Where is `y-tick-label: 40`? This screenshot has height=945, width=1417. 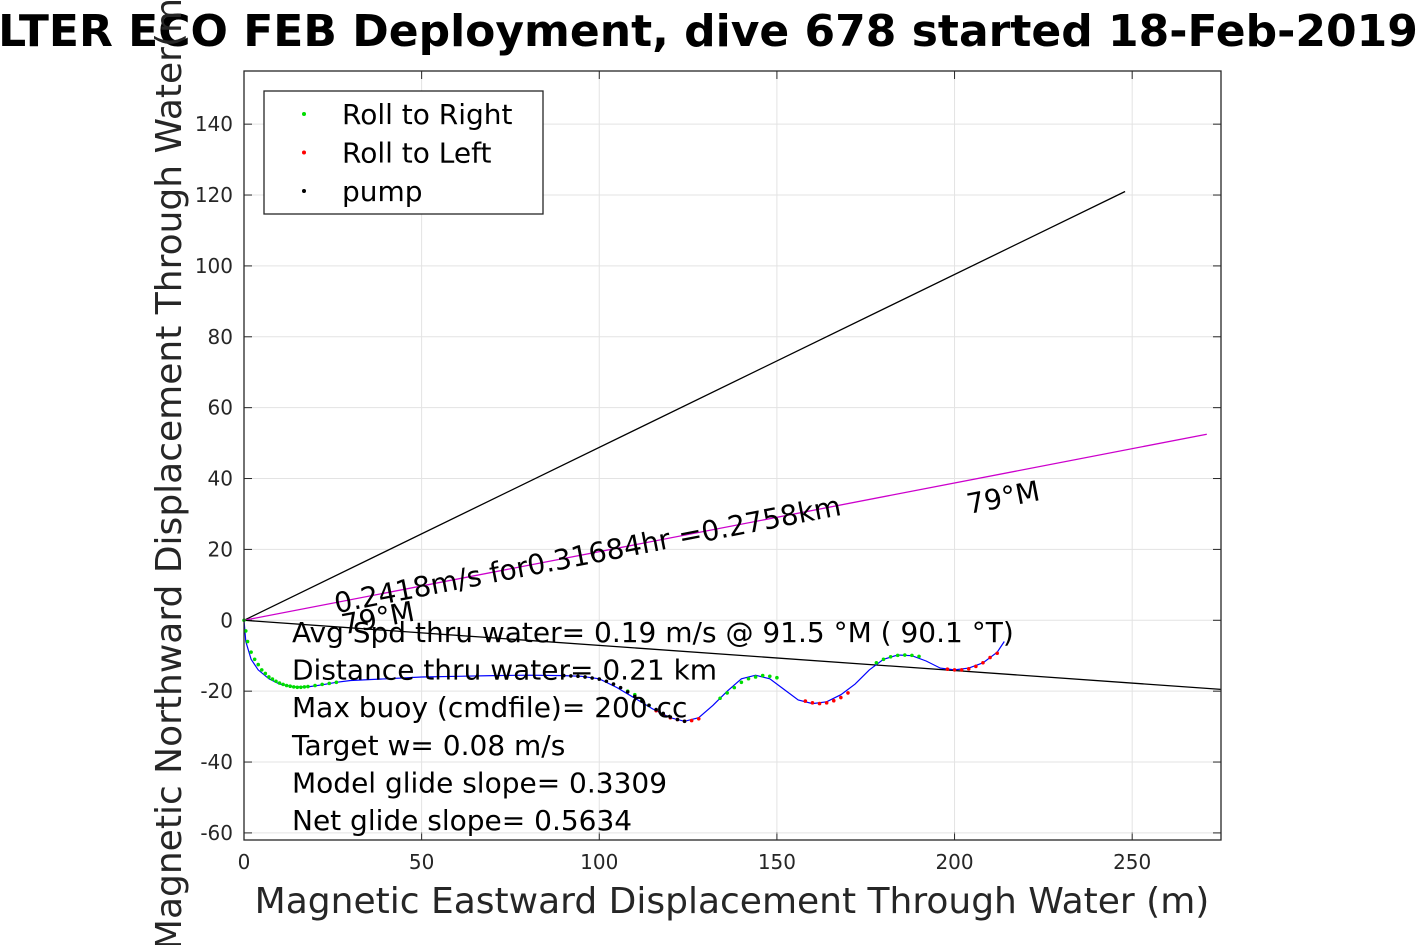
y-tick-label: 40 is located at coordinates (220, 479).